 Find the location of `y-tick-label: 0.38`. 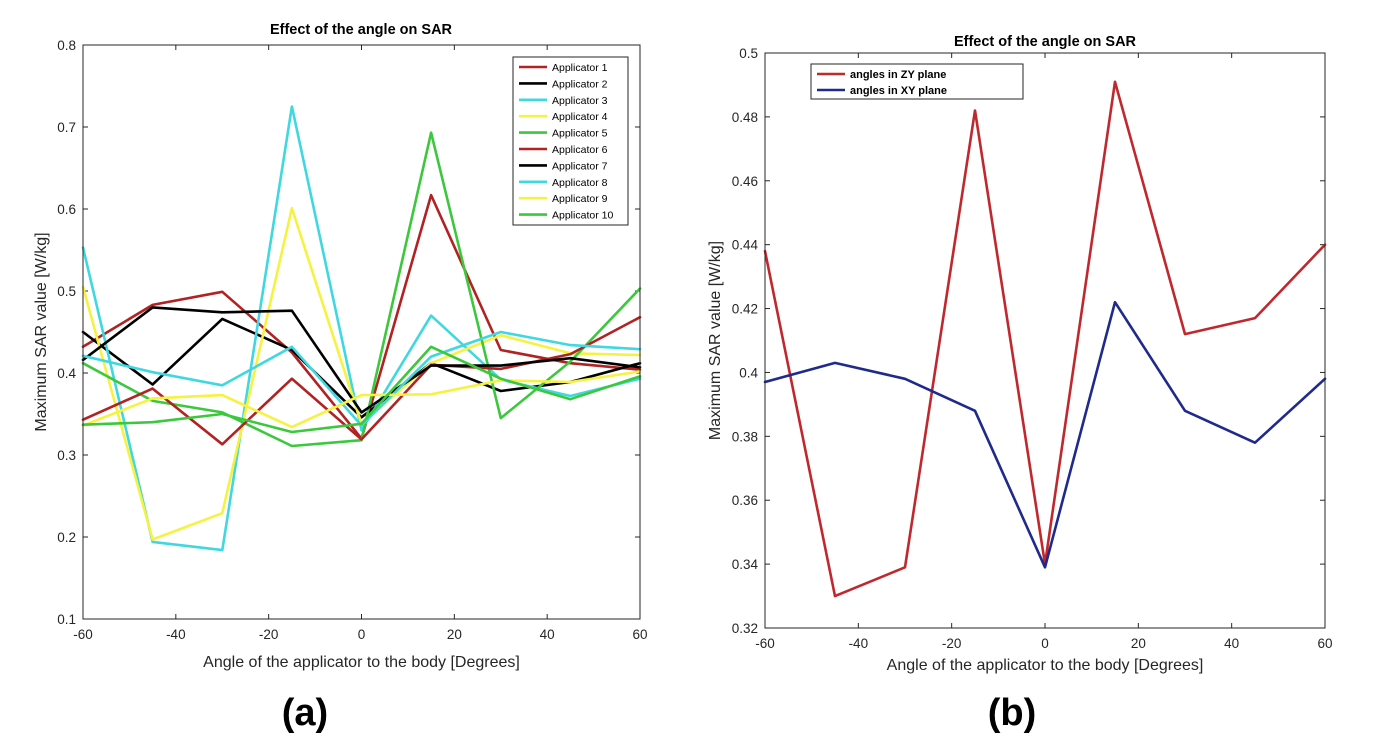

y-tick-label: 0.38 is located at coordinates (745, 436).